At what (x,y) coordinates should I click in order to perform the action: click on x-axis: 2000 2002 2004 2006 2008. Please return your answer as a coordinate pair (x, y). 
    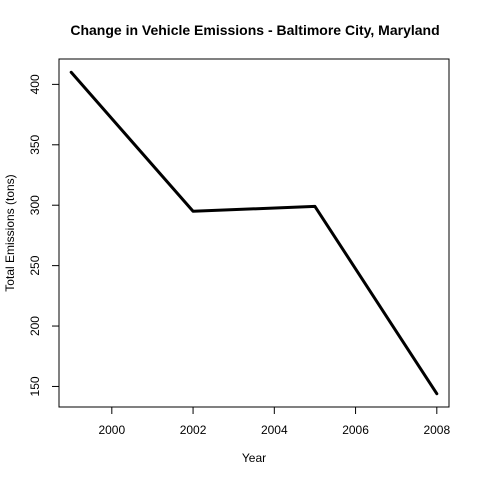
    Looking at the image, I should click on (274, 422).